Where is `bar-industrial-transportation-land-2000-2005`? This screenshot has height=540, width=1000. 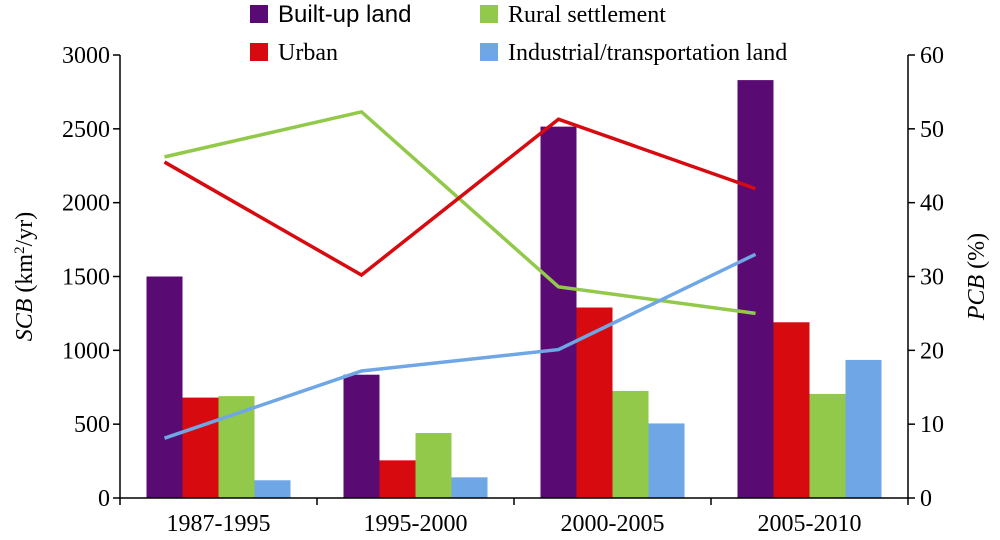 bar-industrial-transportation-land-2000-2005 is located at coordinates (666, 460).